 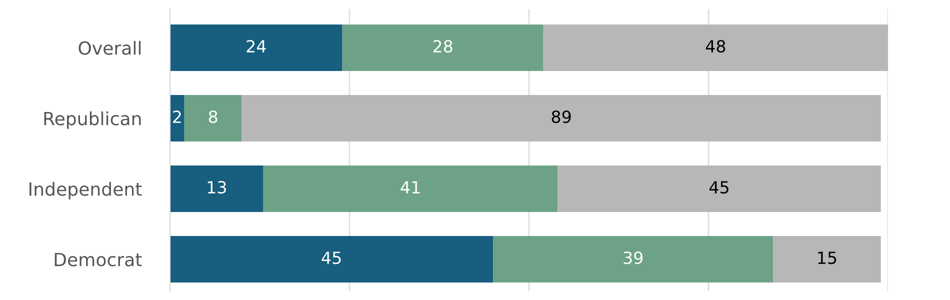 I want to click on data-label: 48, so click(x=716, y=46).